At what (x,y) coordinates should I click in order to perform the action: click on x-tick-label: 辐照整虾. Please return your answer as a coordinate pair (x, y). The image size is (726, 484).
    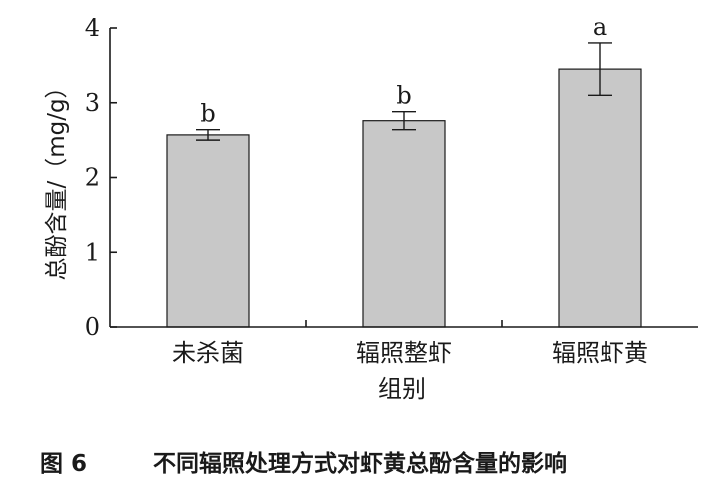
    Looking at the image, I should click on (404, 353).